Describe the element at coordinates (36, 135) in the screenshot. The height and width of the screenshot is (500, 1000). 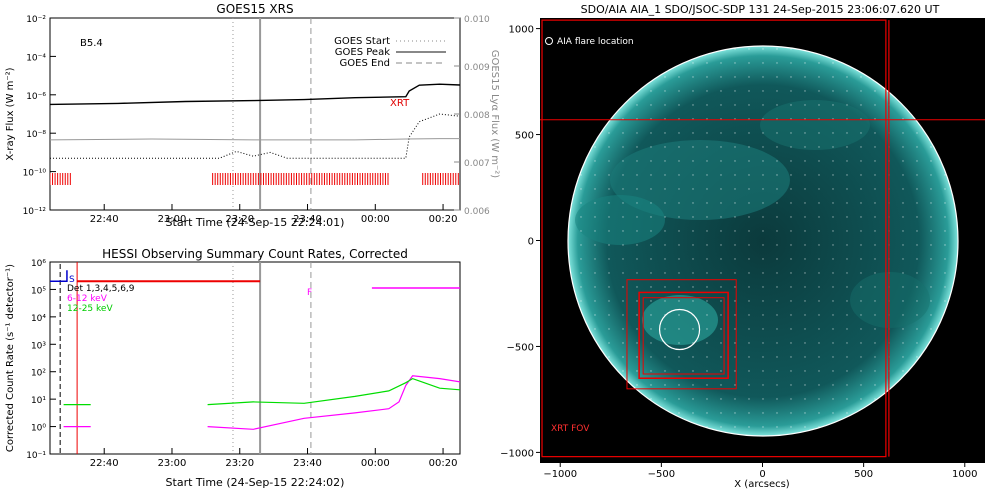
I see `goes-y-tick-label: 10⁻⁸` at that location.